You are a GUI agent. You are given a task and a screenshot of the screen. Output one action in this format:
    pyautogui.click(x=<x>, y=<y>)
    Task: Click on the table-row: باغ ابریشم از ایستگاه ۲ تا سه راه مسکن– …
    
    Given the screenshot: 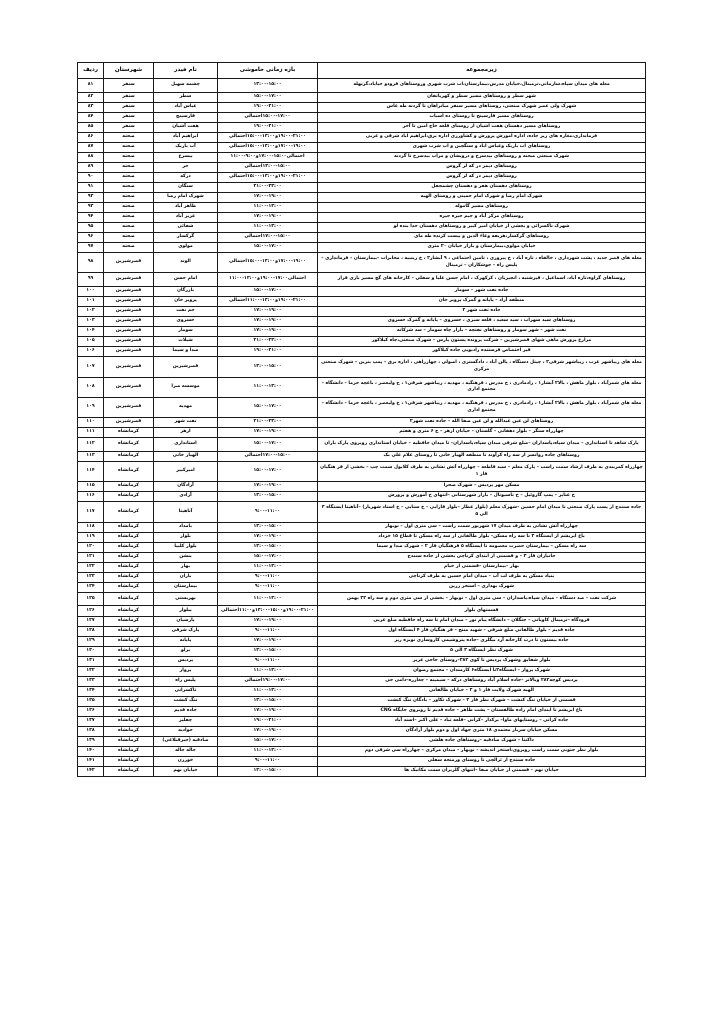 What is the action you would take?
    pyautogui.click(x=361, y=537)
    